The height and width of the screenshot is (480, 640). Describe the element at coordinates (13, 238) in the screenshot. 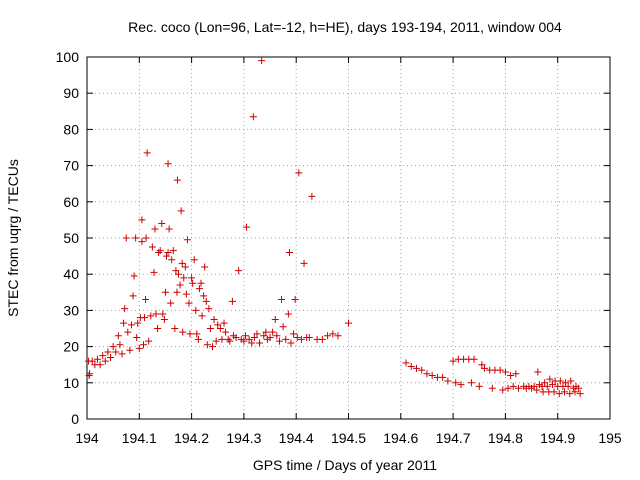

I see `y-axis-label: STEC from uqrg / TECUs` at that location.